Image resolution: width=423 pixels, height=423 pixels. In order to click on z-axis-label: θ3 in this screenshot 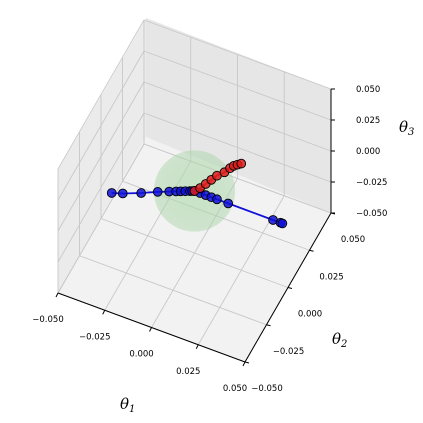, I will do `click(406, 128)`.